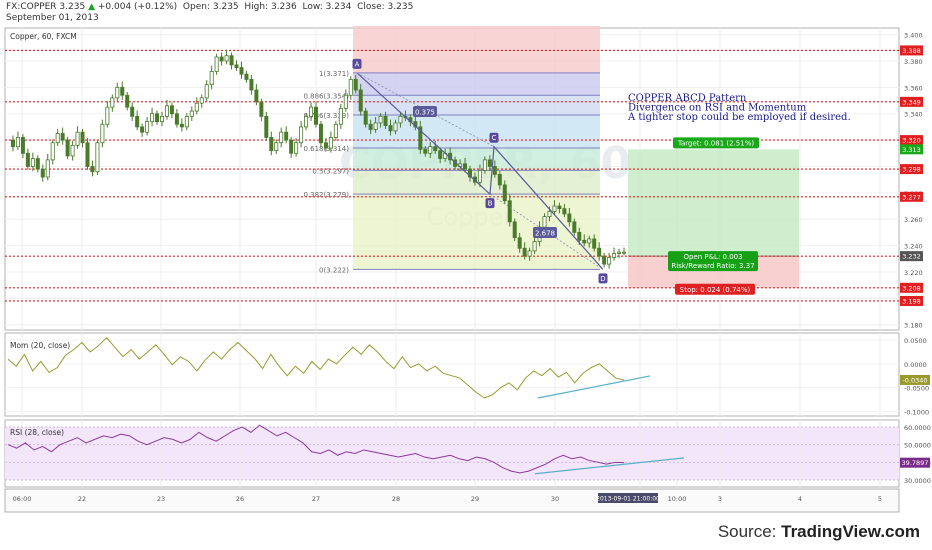 The width and height of the screenshot is (932, 550). I want to click on rsi-panel-title: RSI (28, close), so click(37, 432).